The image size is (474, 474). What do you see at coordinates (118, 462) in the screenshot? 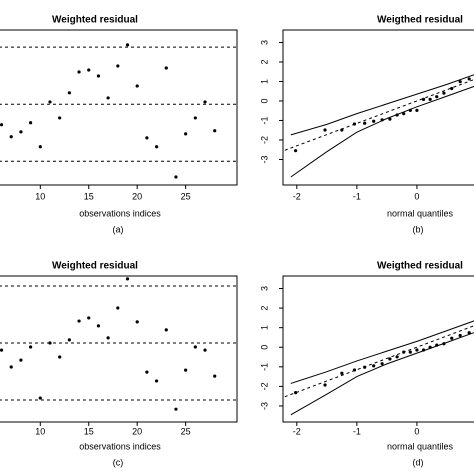
I see `panel-caption: (c)` at bounding box center [118, 462].